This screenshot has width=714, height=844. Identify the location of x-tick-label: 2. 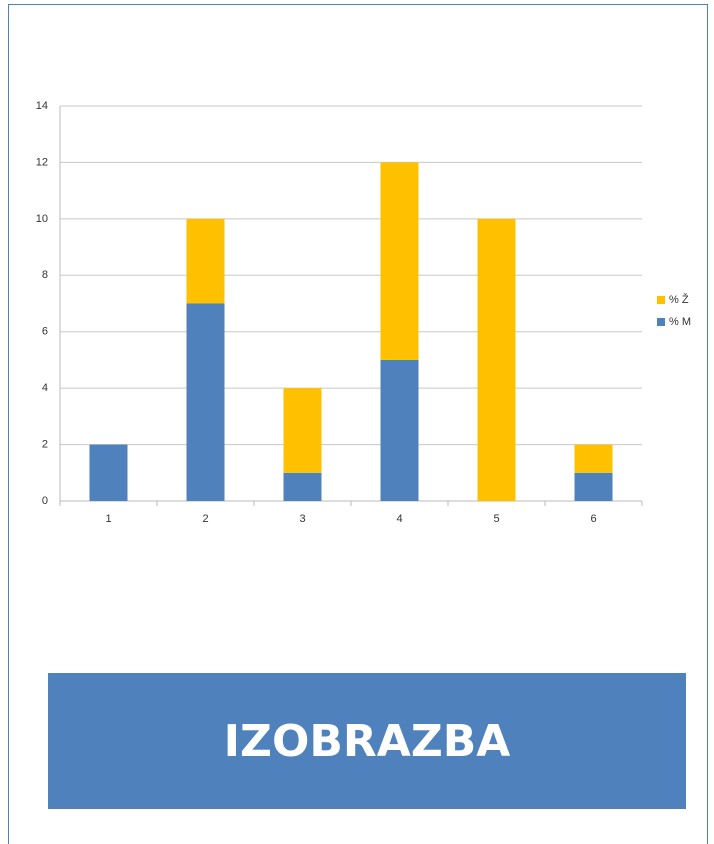
(205, 519).